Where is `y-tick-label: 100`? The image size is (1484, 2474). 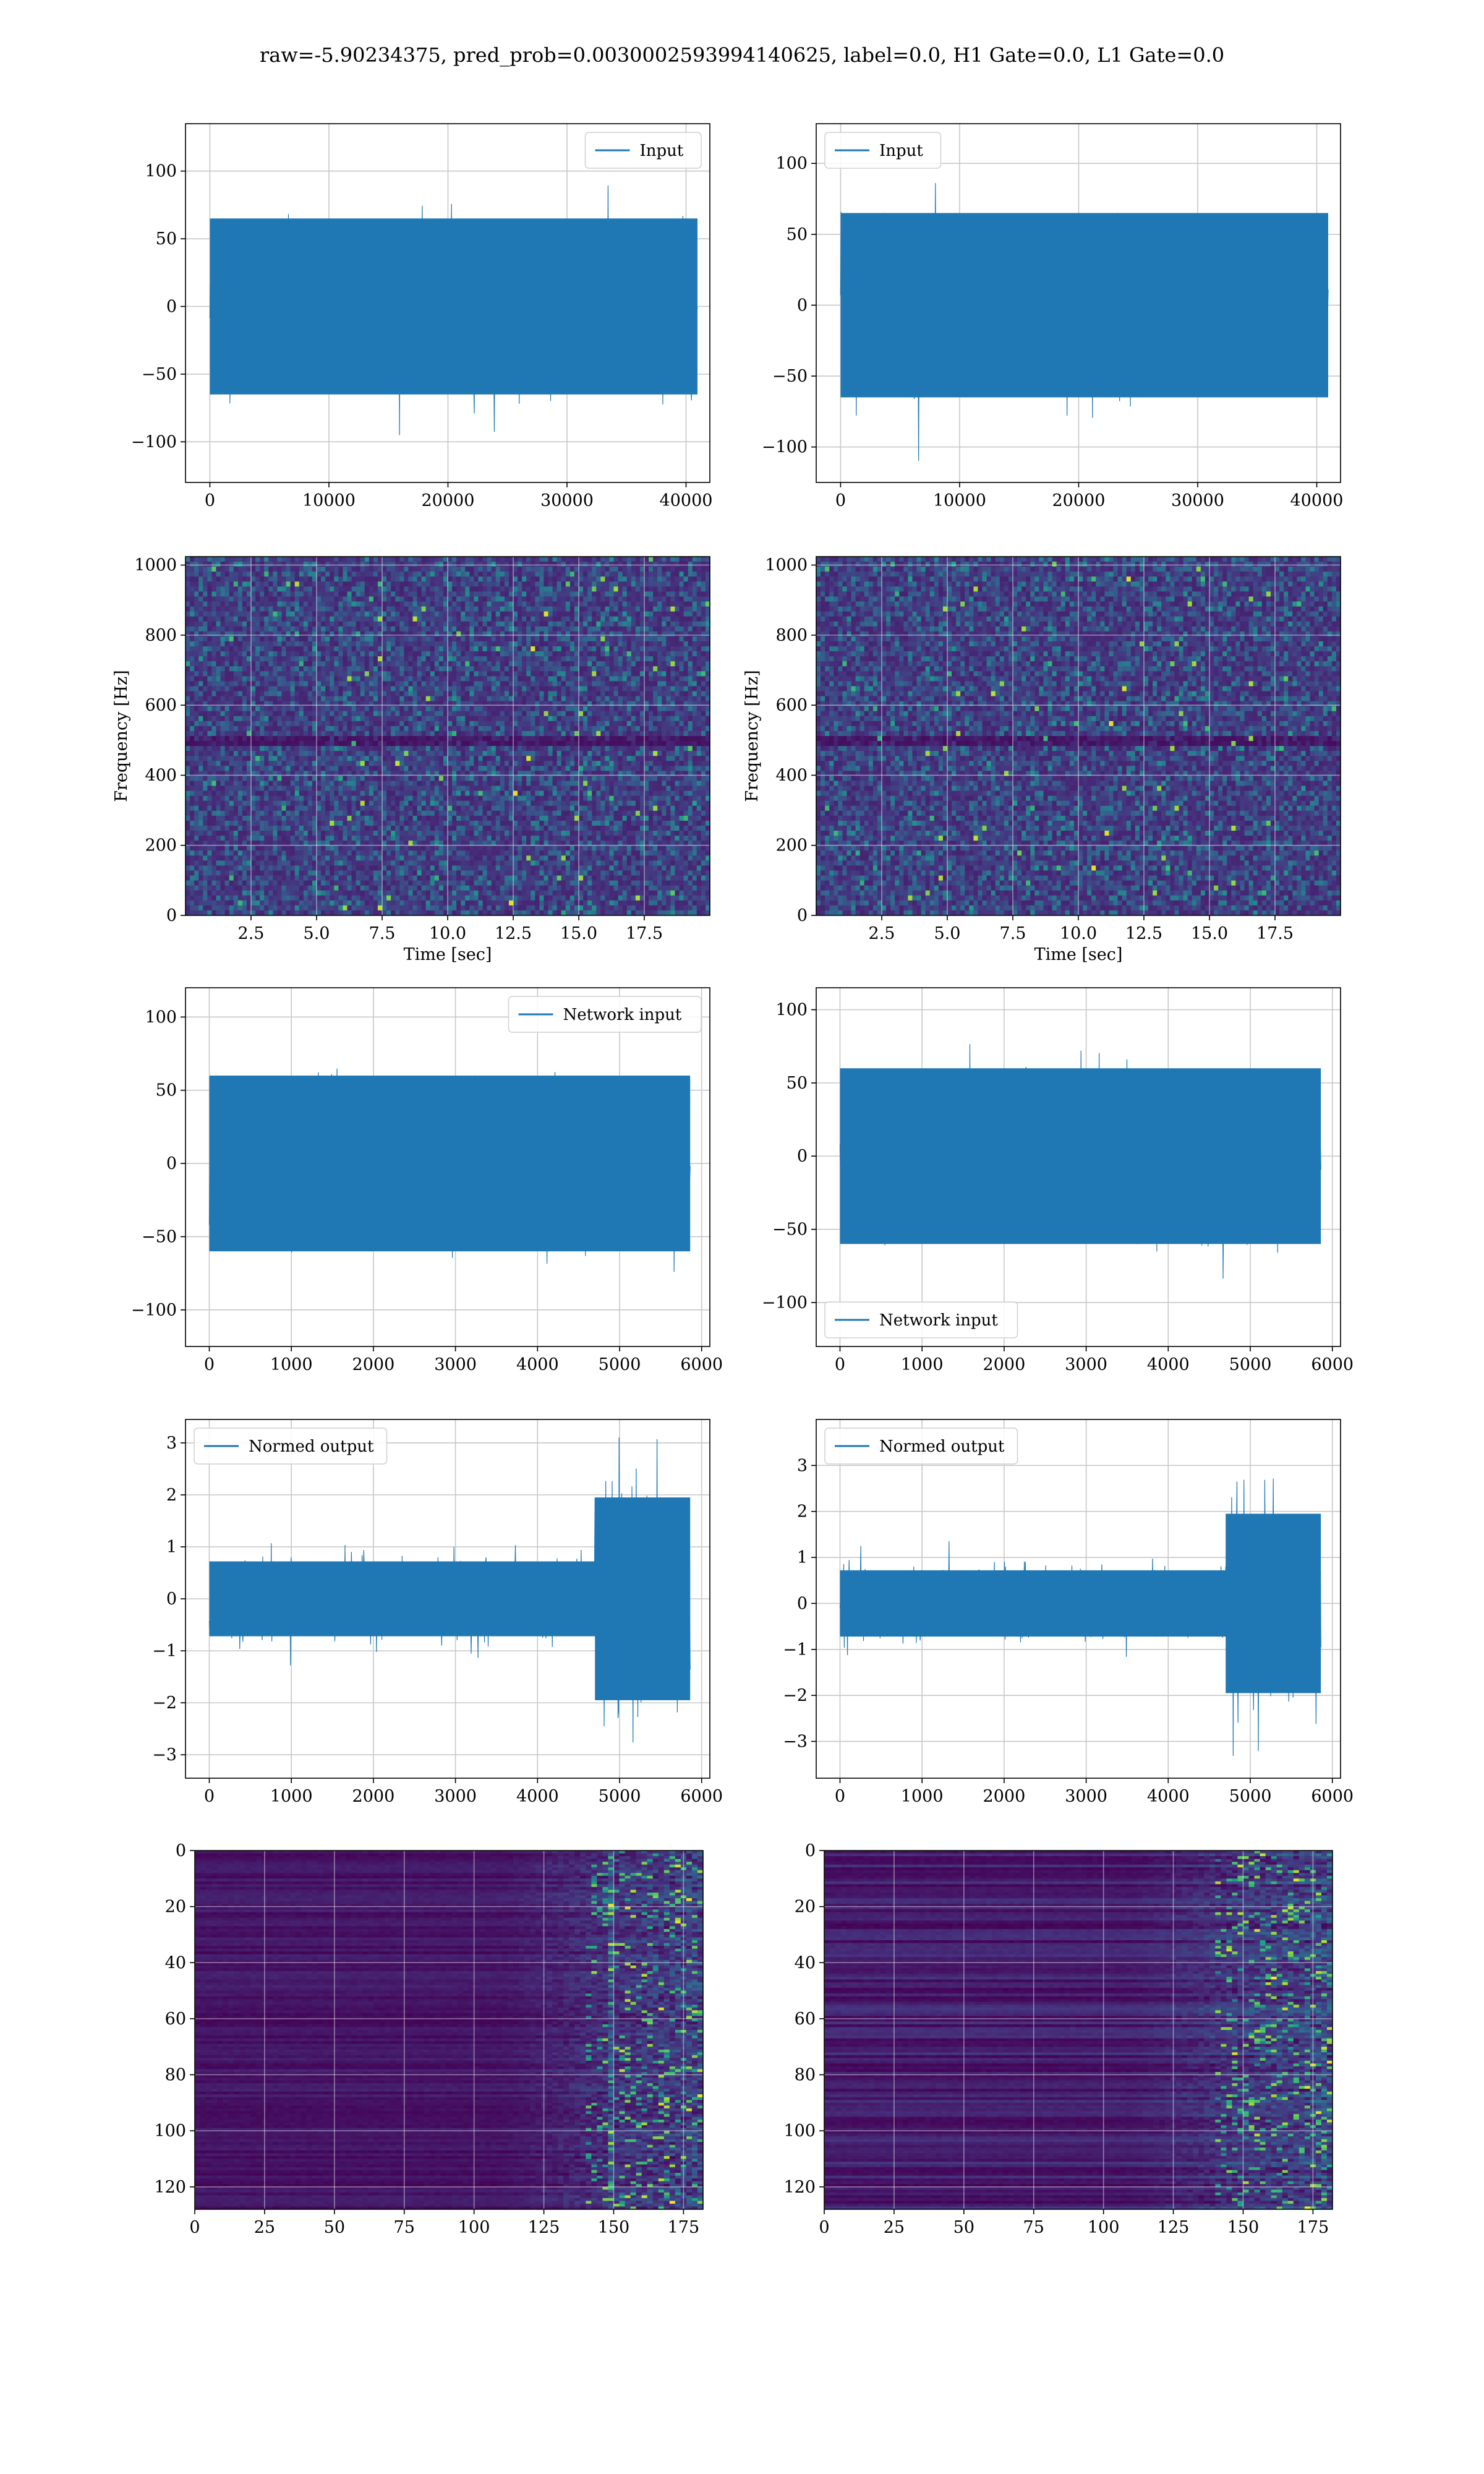
y-tick-label: 100 is located at coordinates (791, 164).